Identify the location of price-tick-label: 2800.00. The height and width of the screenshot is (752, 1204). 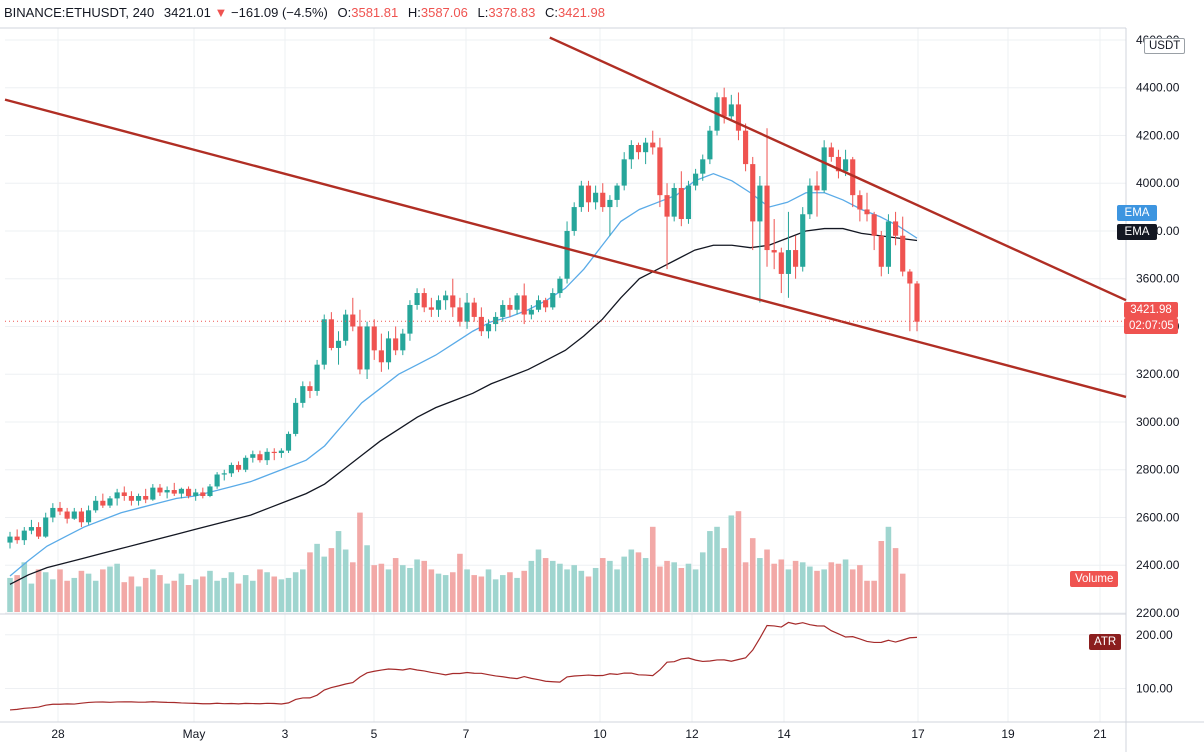
(1158, 470).